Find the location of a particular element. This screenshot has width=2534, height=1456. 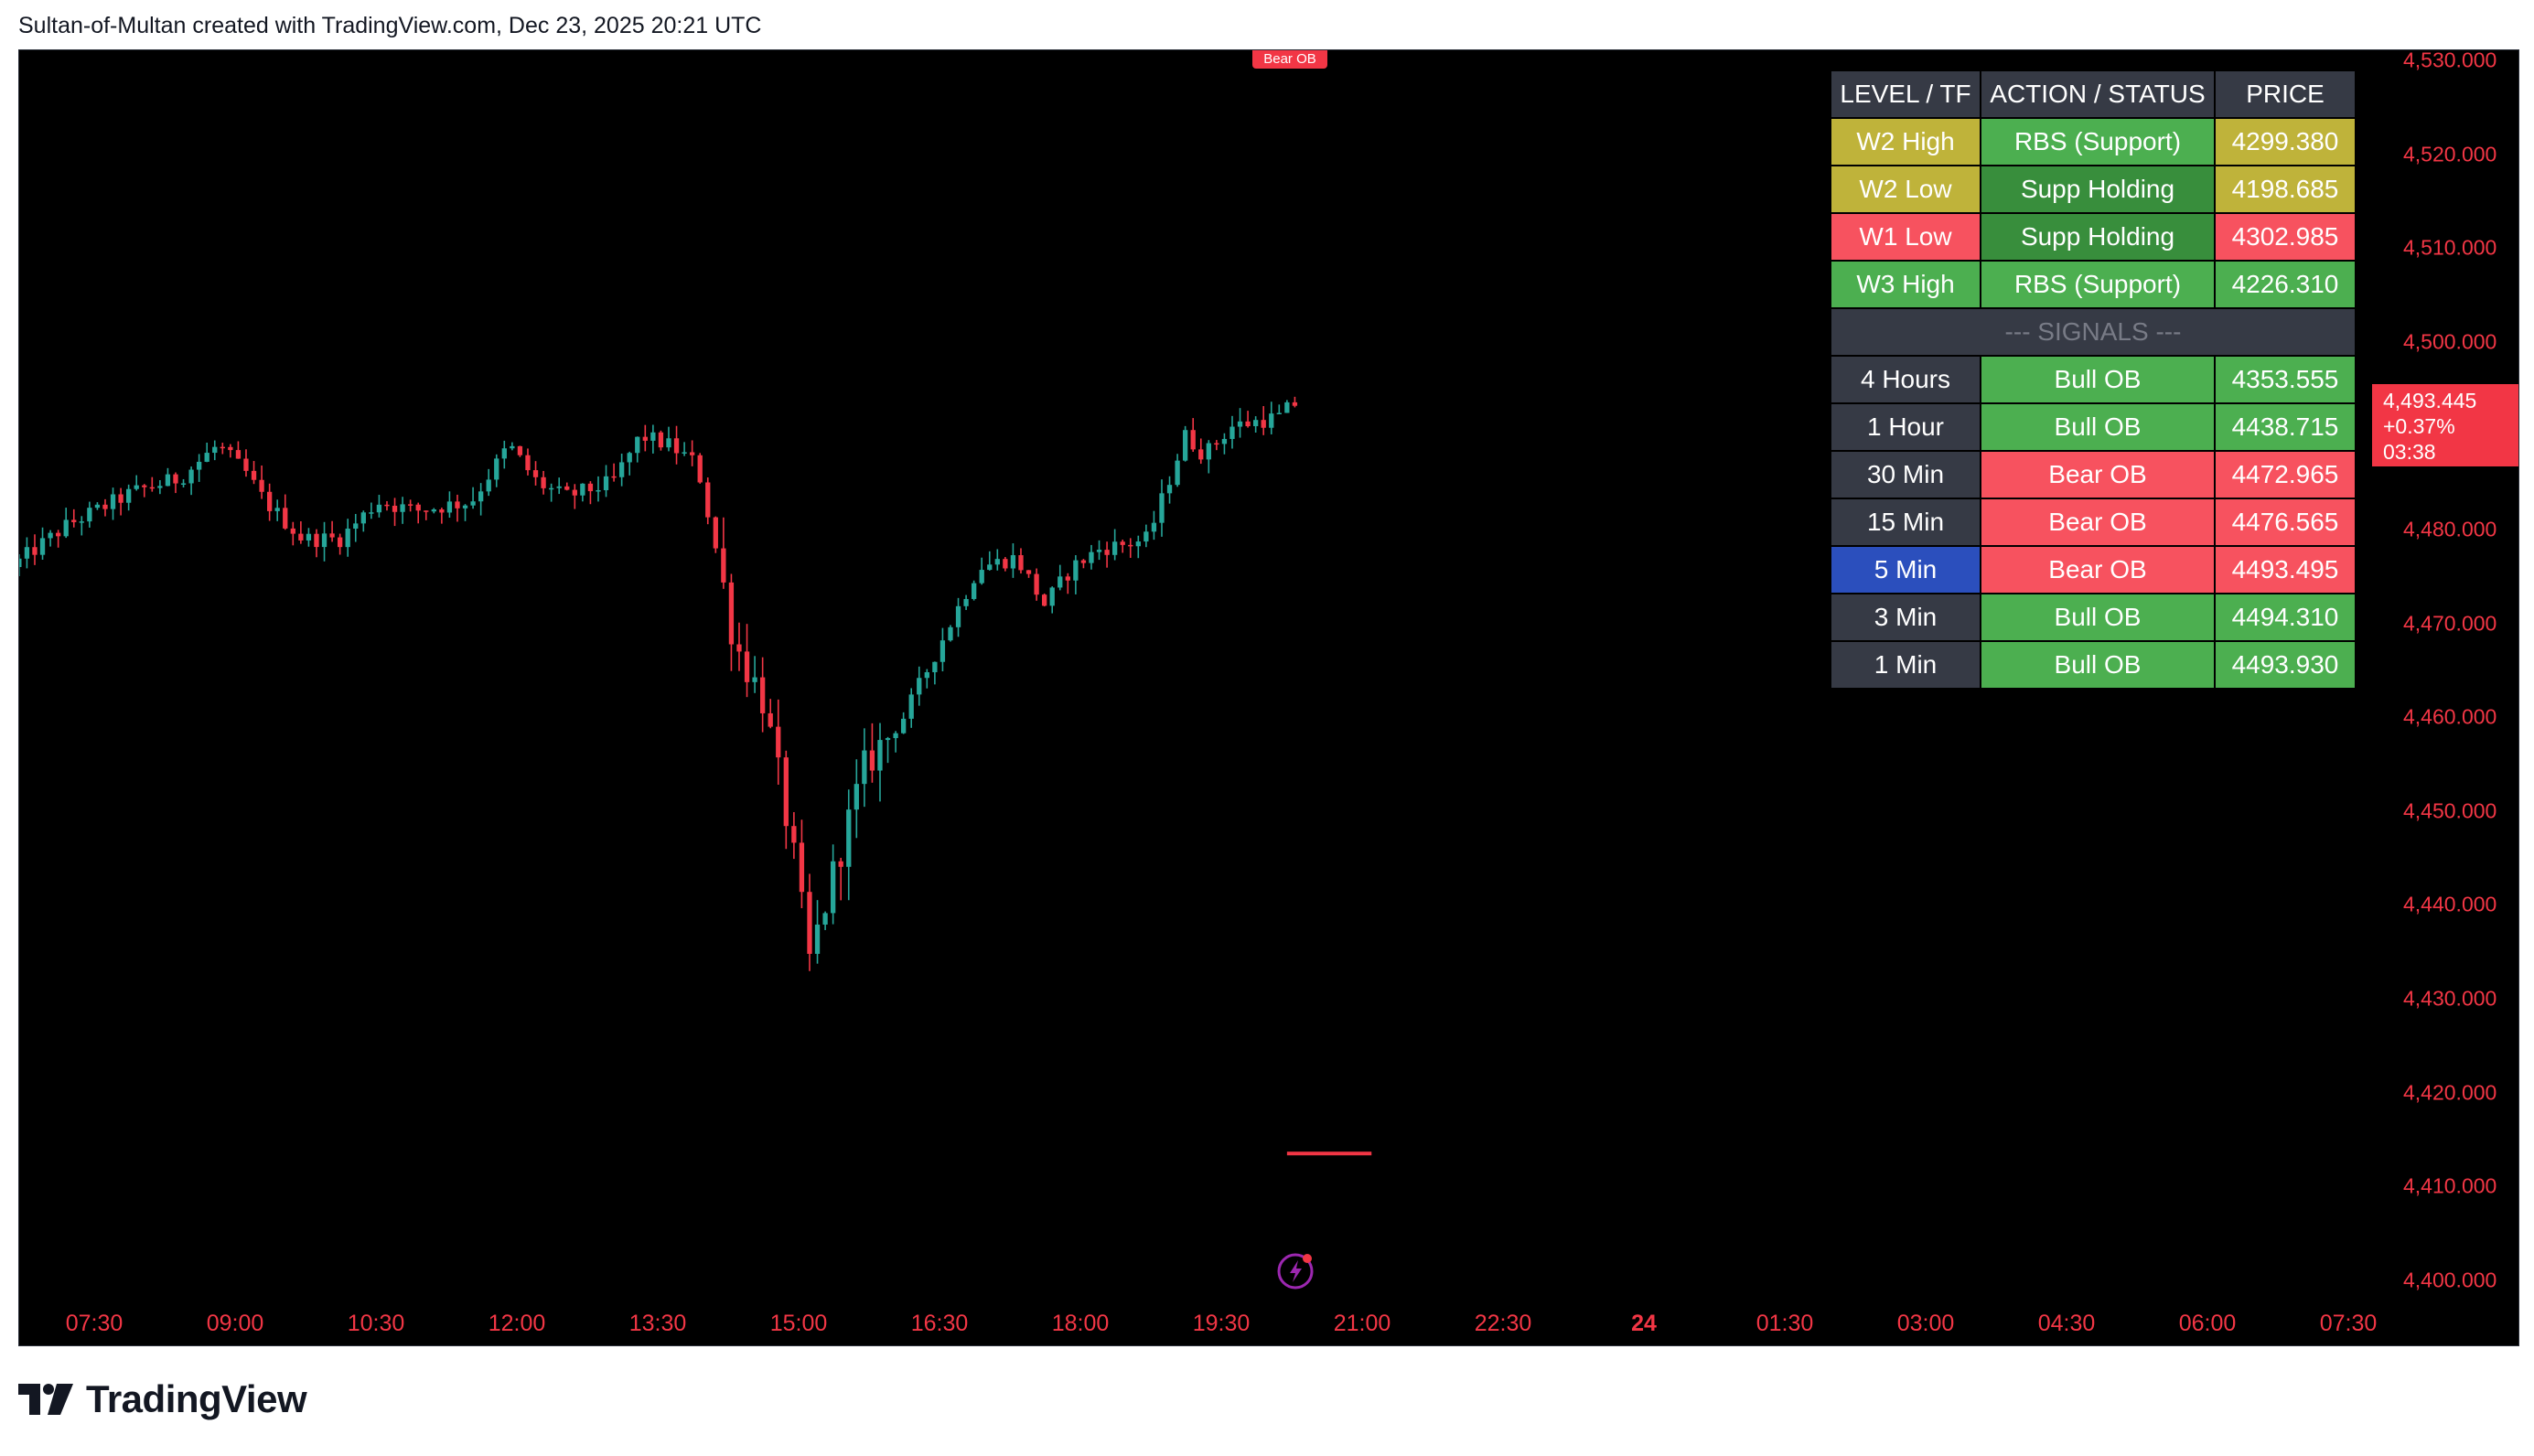

time-tick-label: 21:00 is located at coordinates (1362, 1323).